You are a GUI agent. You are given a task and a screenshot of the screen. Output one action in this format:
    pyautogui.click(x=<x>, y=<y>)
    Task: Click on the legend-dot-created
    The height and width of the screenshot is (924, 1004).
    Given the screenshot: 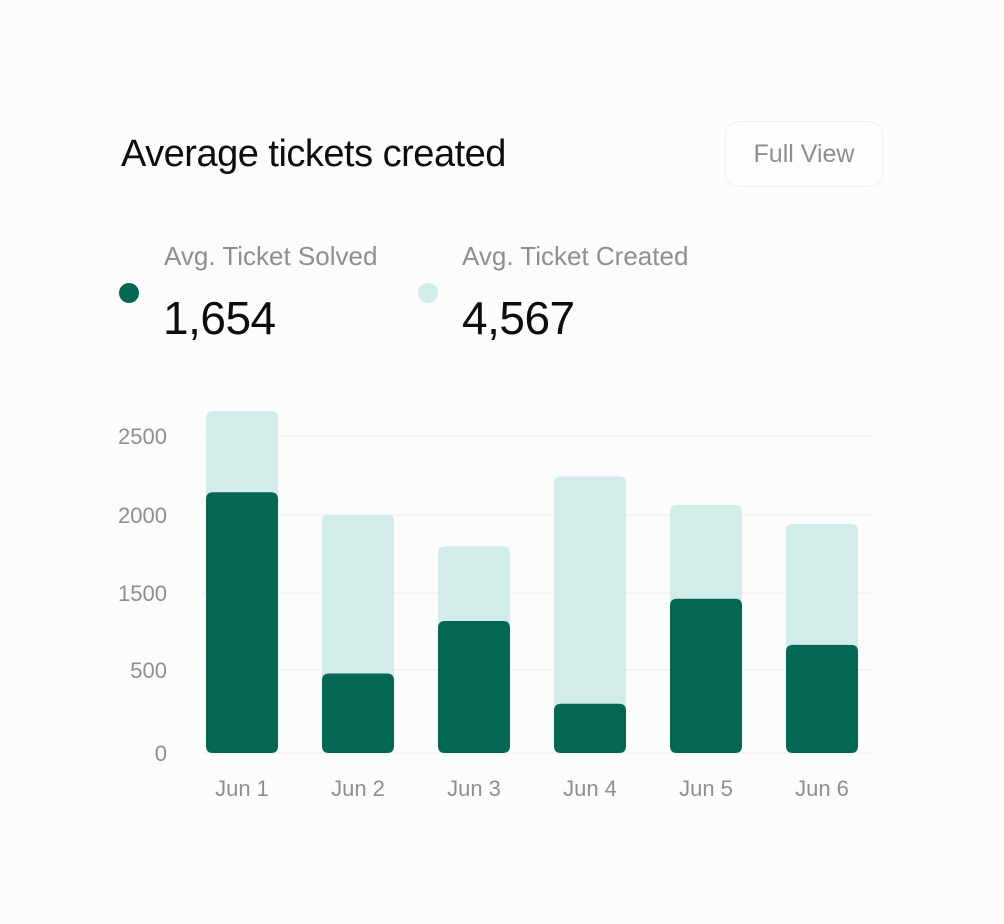 What is the action you would take?
    pyautogui.click(x=428, y=293)
    